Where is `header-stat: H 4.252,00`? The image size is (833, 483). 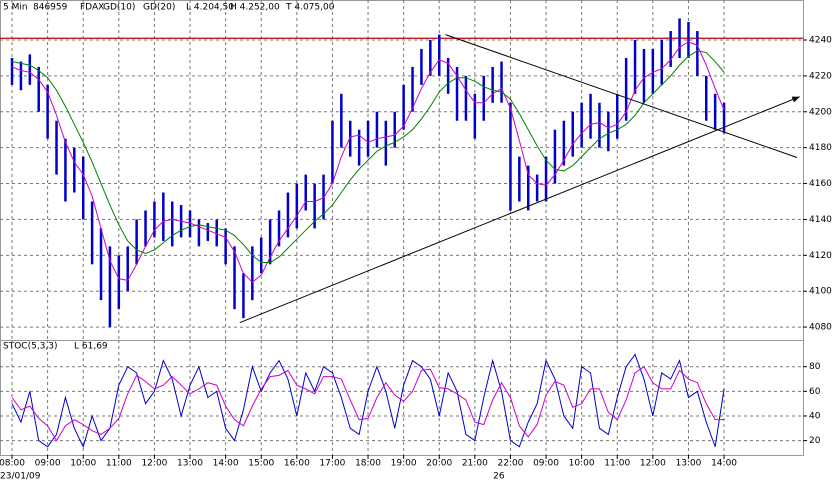 header-stat: H 4.252,00 is located at coordinates (255, 8).